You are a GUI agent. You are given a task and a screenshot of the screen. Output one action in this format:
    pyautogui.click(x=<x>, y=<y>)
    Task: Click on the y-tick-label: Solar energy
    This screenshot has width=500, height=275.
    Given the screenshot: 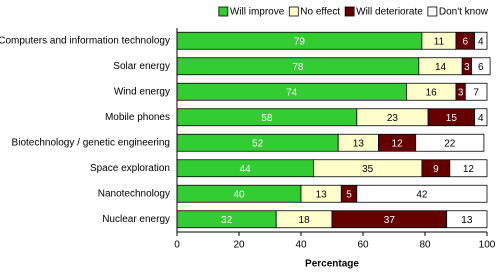 What is the action you would take?
    pyautogui.click(x=141, y=66)
    